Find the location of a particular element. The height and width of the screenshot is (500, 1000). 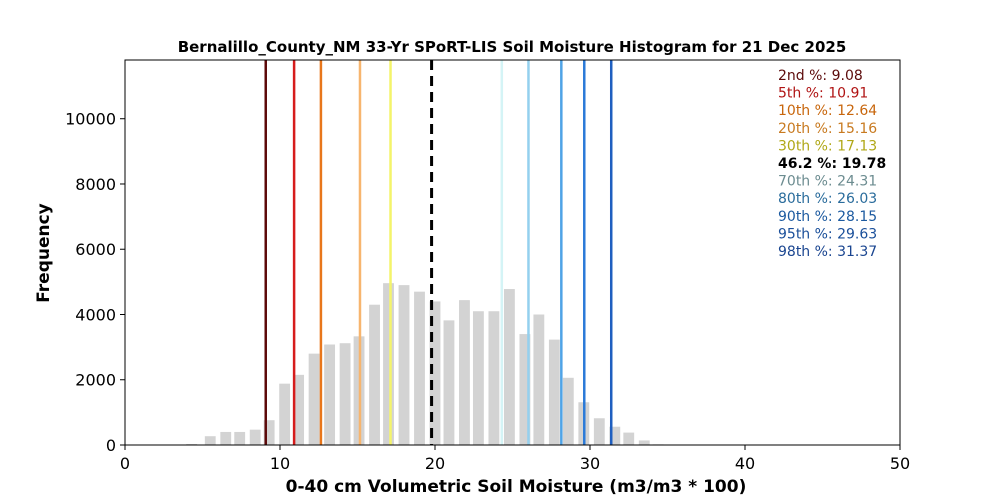

x-tick-label: 10 is located at coordinates (280, 463).